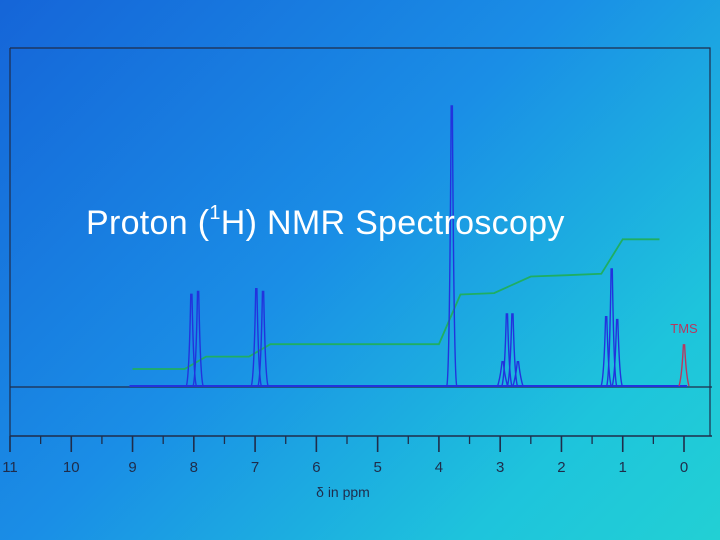  Describe the element at coordinates (10, 467) in the screenshot. I see `tick-label: 11` at that location.